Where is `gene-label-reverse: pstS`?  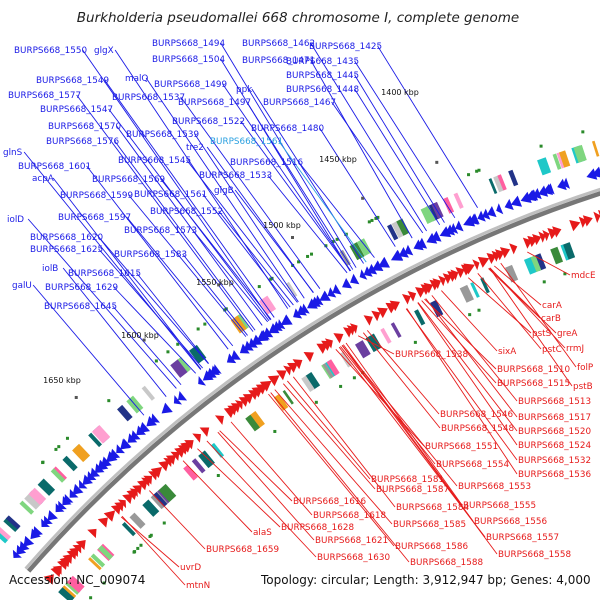
gene-label-reverse: pstS is located at coordinates (542, 334).